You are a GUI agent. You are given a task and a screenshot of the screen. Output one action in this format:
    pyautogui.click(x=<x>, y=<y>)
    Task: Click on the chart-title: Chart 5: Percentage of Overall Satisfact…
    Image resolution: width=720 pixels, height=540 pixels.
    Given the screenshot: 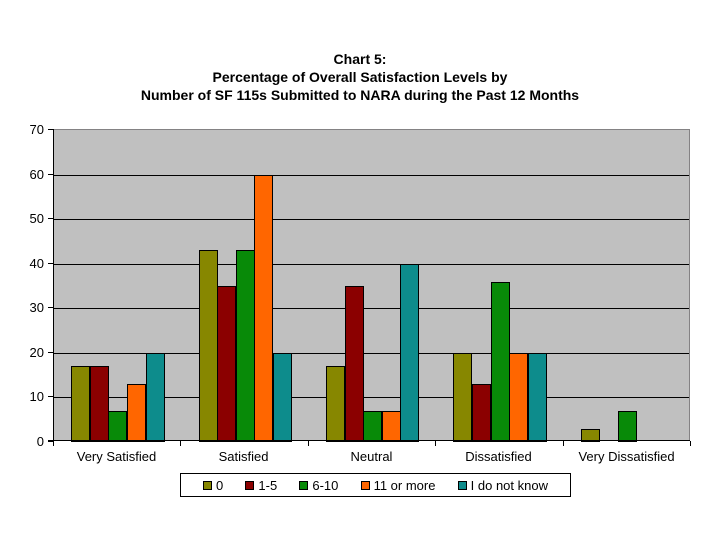 What is the action you would take?
    pyautogui.click(x=360, y=77)
    